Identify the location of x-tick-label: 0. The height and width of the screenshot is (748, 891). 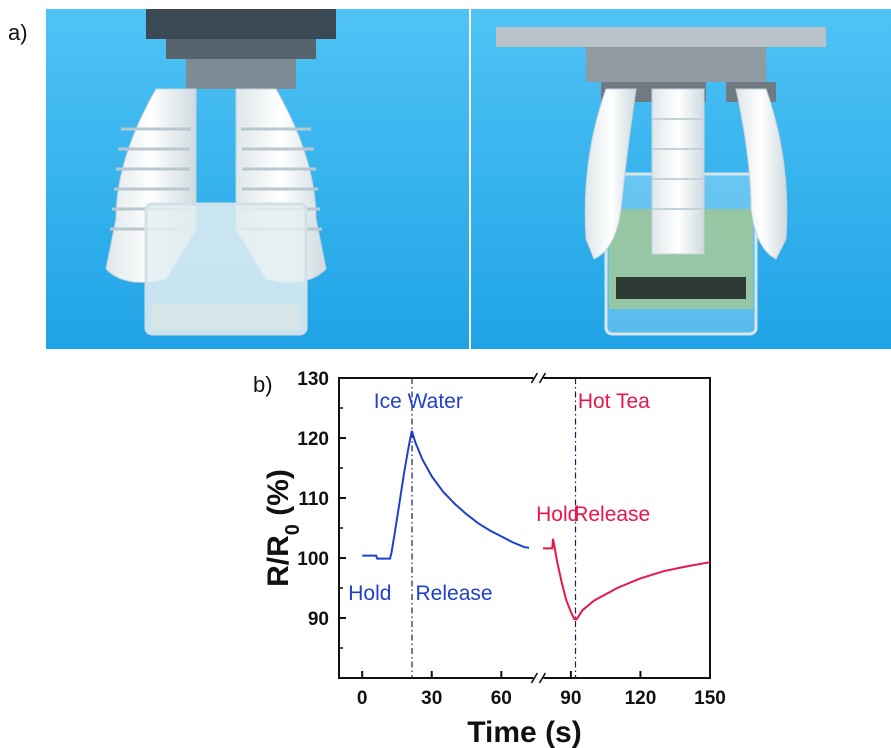
(362, 698).